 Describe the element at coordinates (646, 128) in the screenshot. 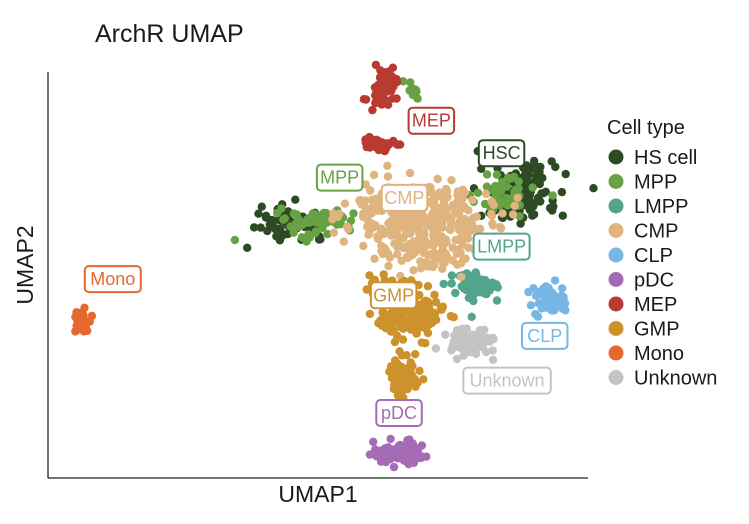

I see `legend-title: Cell type` at that location.